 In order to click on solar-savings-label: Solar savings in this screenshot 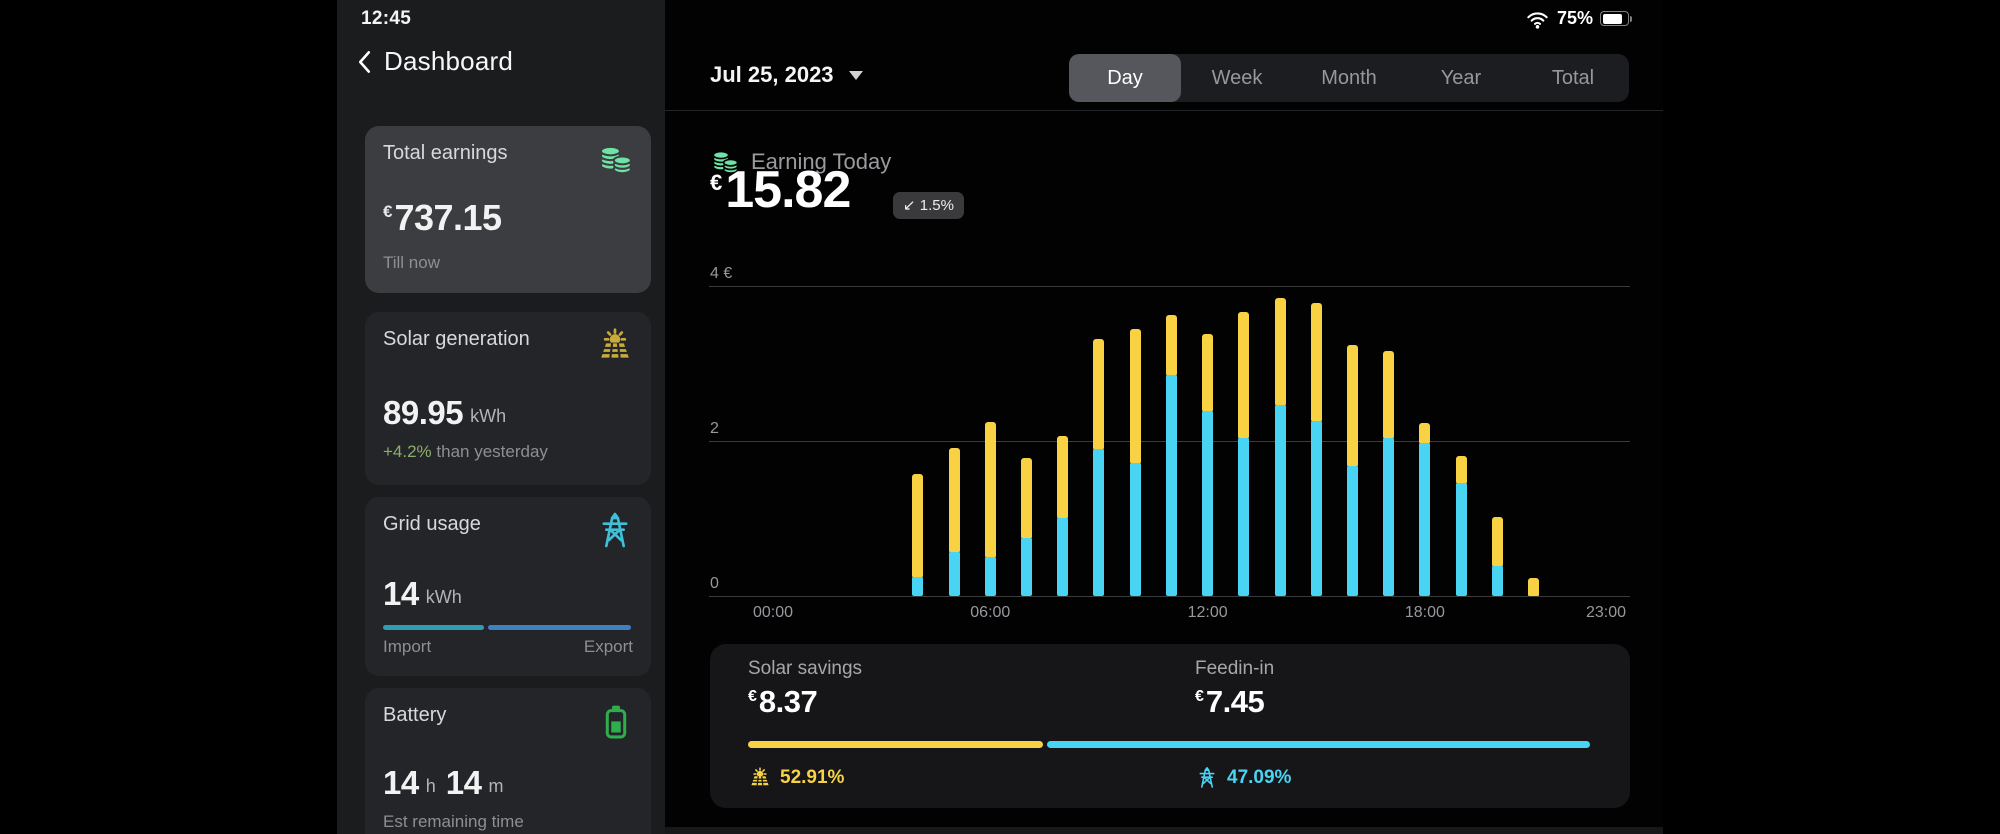, I will do `click(805, 668)`.